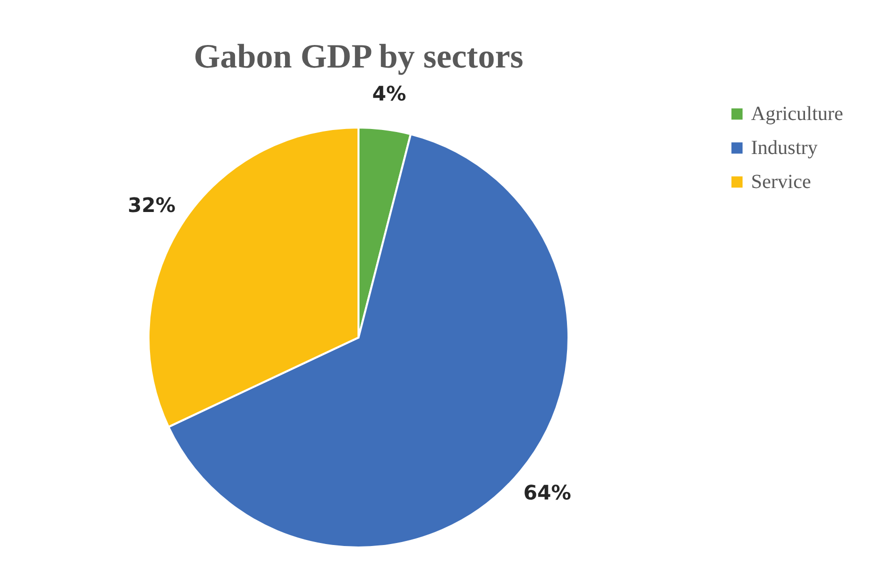 This screenshot has width=874, height=581. Describe the element at coordinates (784, 148) in the screenshot. I see `legend-label: Industry` at that location.